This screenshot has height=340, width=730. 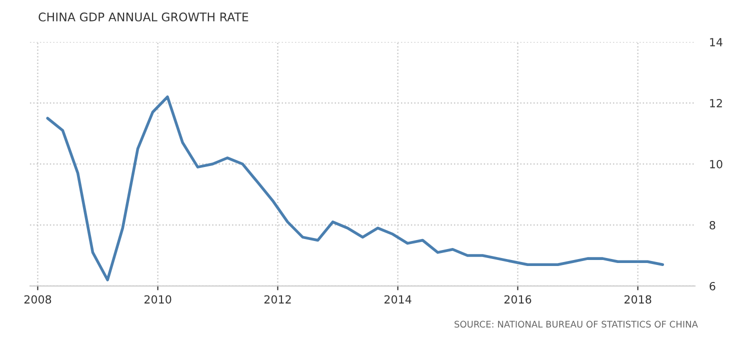 What do you see at coordinates (716, 164) in the screenshot?
I see `y-tick-label: 10` at bounding box center [716, 164].